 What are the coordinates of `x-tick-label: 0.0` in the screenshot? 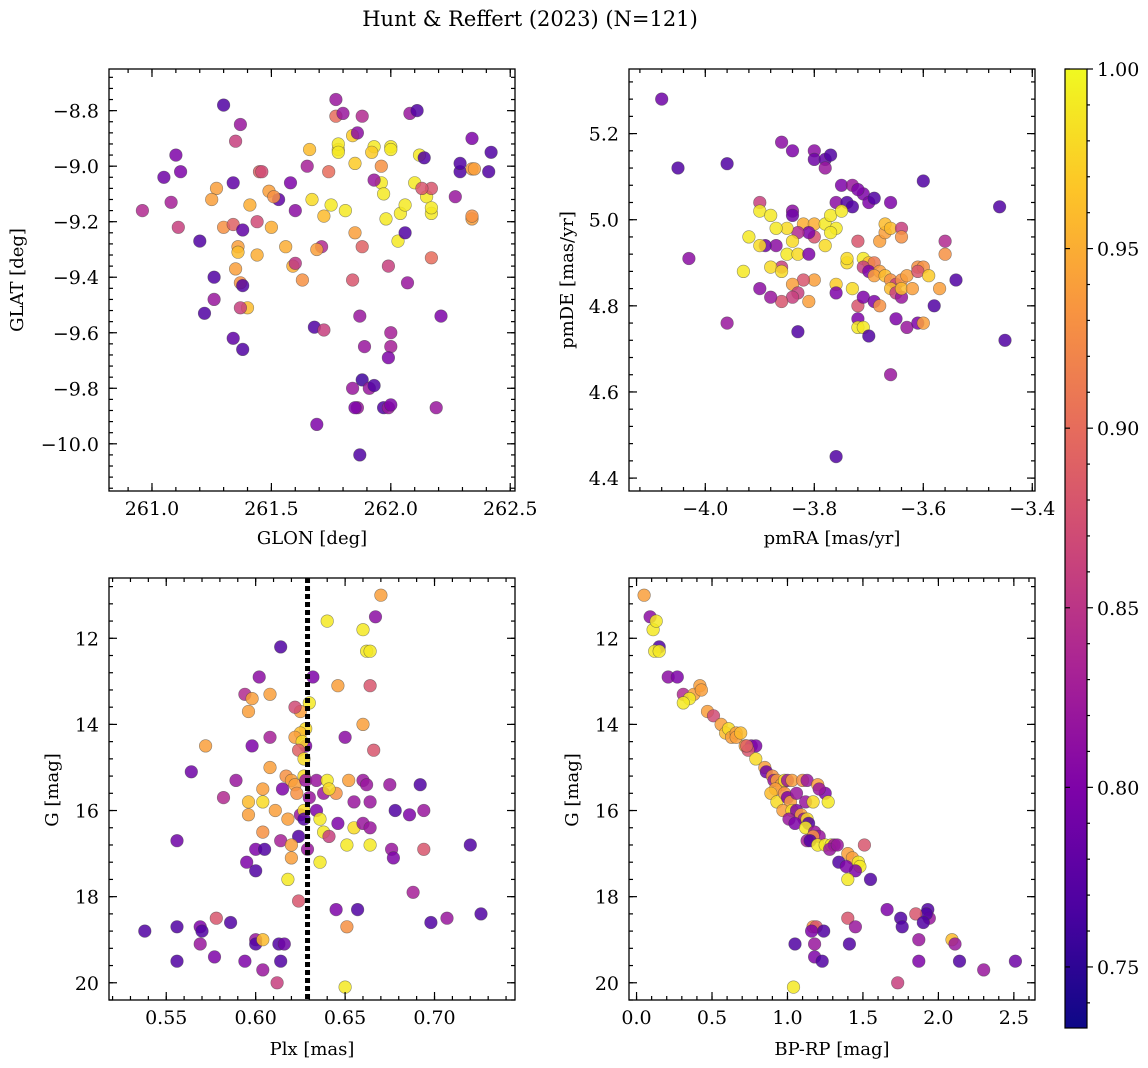 It's located at (636, 1018).